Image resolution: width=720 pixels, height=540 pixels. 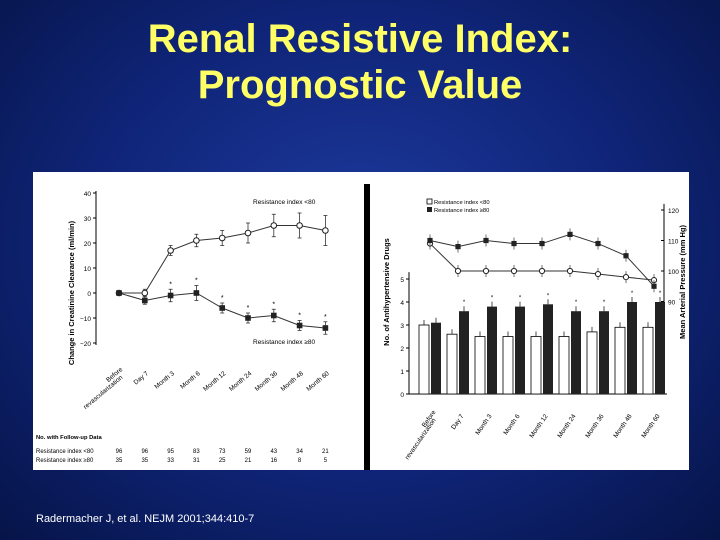 What do you see at coordinates (402, 303) in the screenshot?
I see `right-y-tick-label: 4` at bounding box center [402, 303].